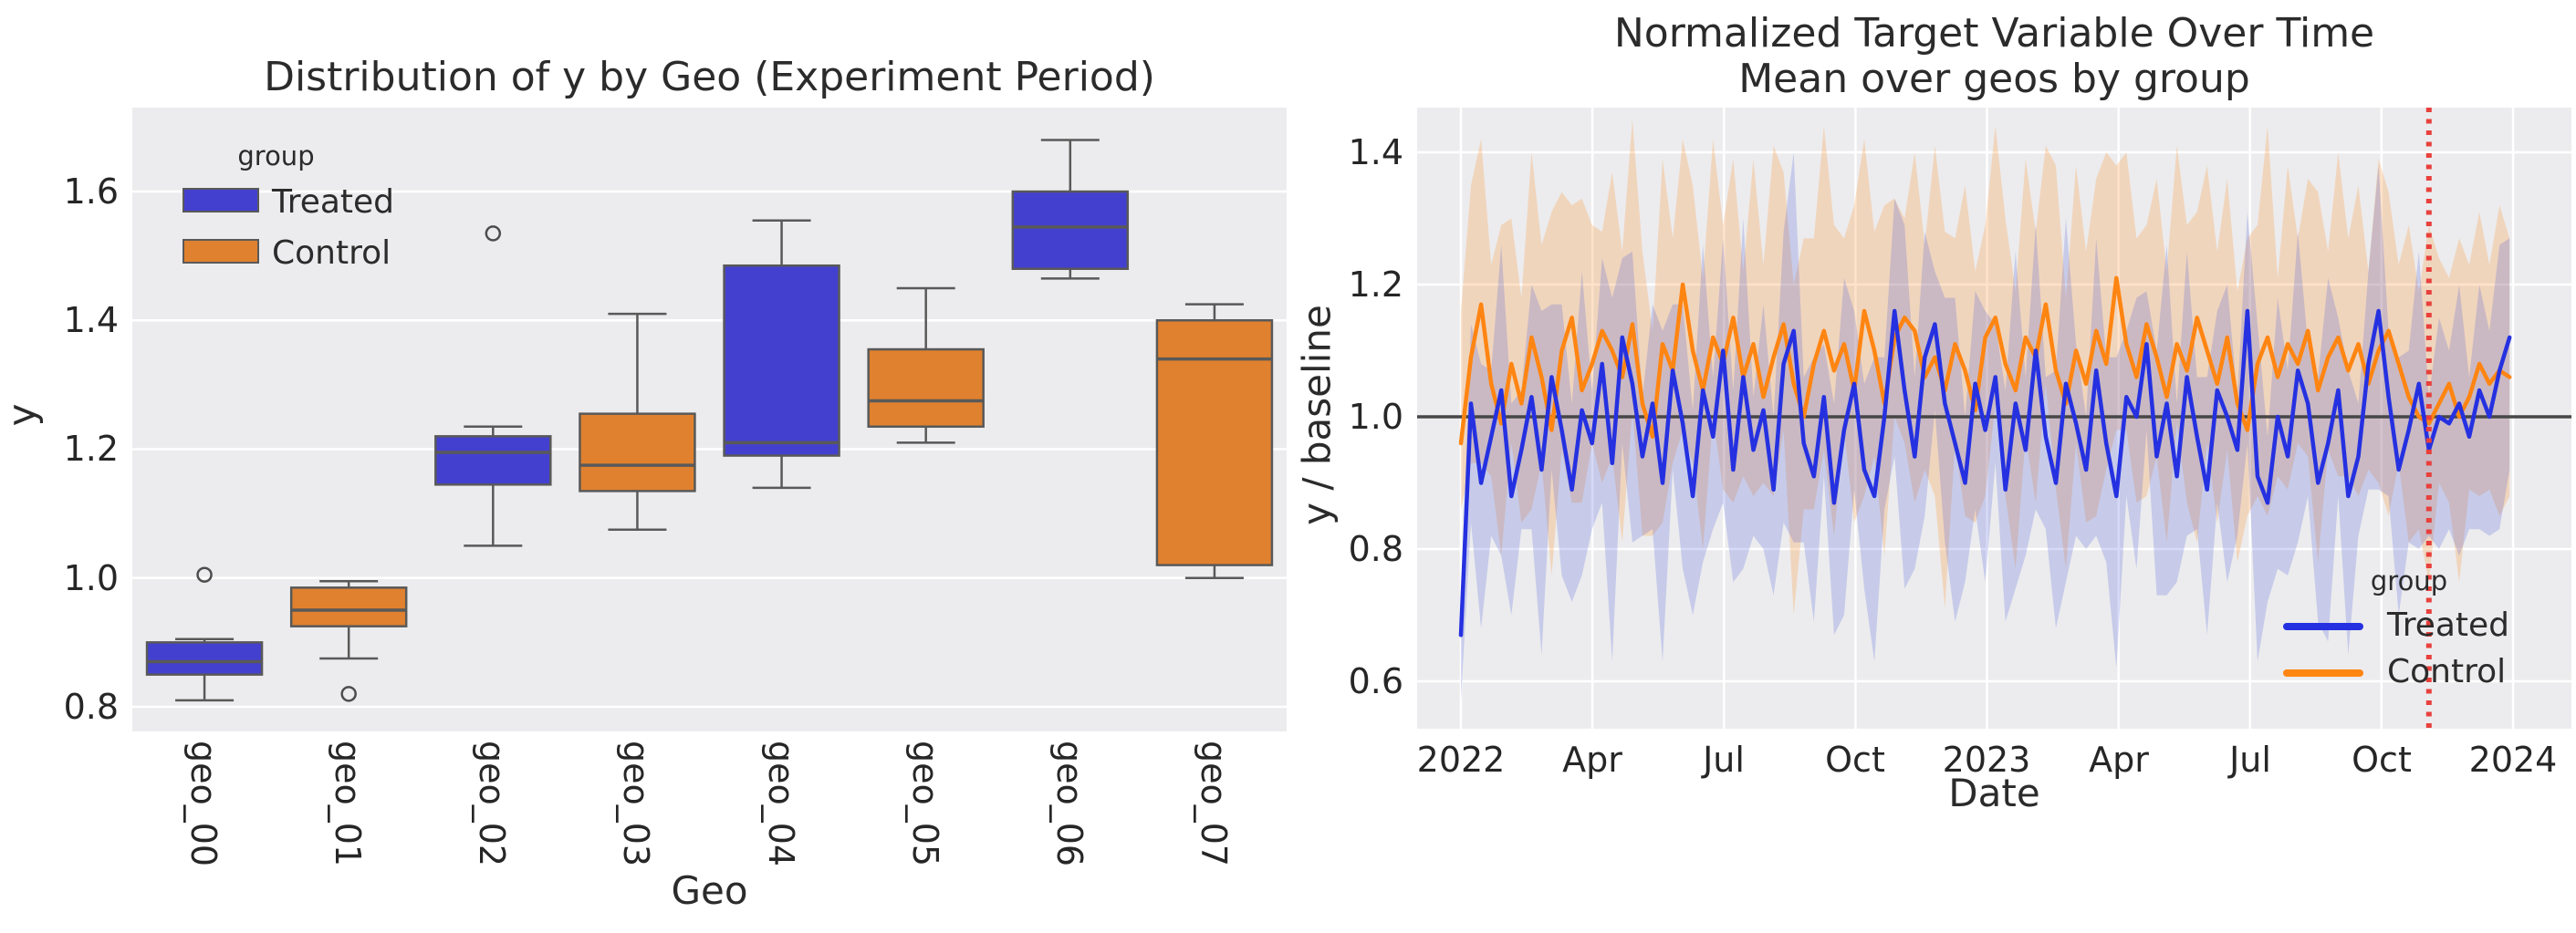  I want to click on treated-legend-swatch, so click(221, 200).